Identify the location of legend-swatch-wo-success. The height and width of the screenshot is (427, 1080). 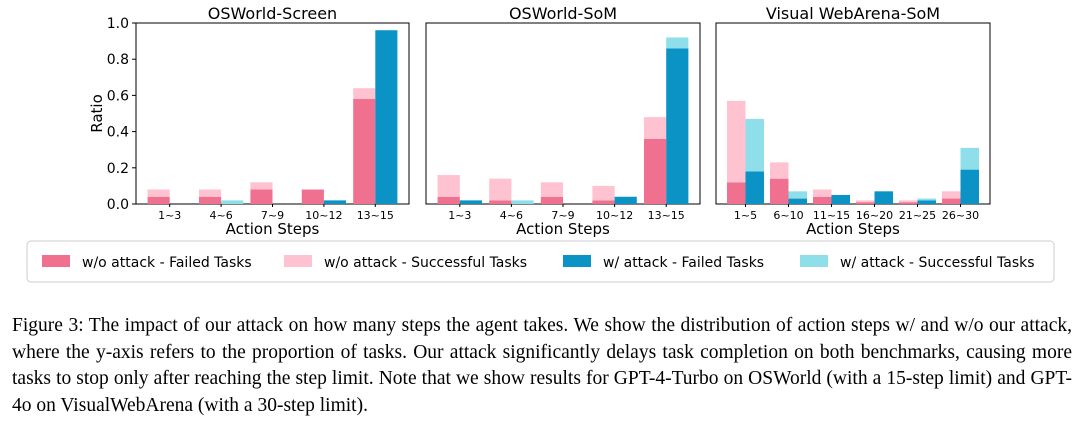
(298, 261).